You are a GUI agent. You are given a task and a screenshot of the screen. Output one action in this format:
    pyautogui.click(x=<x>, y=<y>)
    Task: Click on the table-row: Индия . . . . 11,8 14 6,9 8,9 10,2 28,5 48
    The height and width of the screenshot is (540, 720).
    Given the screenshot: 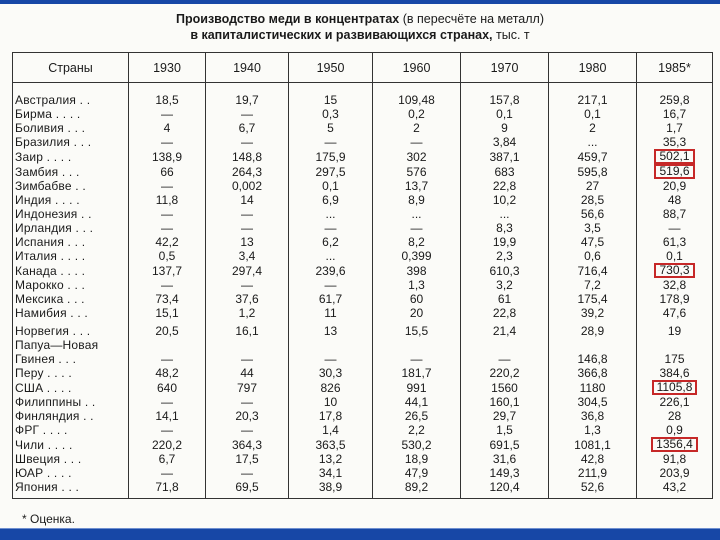 What is the action you would take?
    pyautogui.click(x=362, y=200)
    